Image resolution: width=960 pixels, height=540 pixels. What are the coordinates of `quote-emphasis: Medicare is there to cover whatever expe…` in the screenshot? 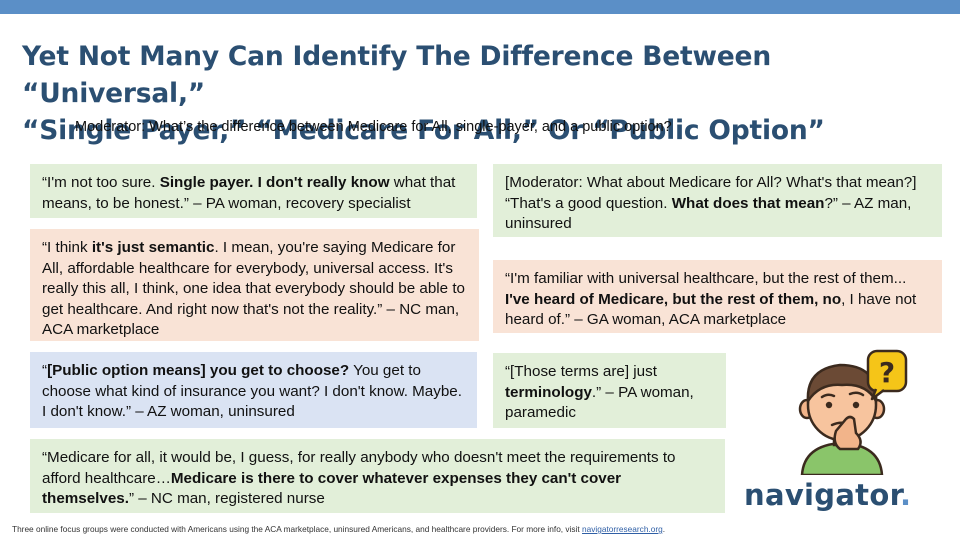 It's located at (332, 488).